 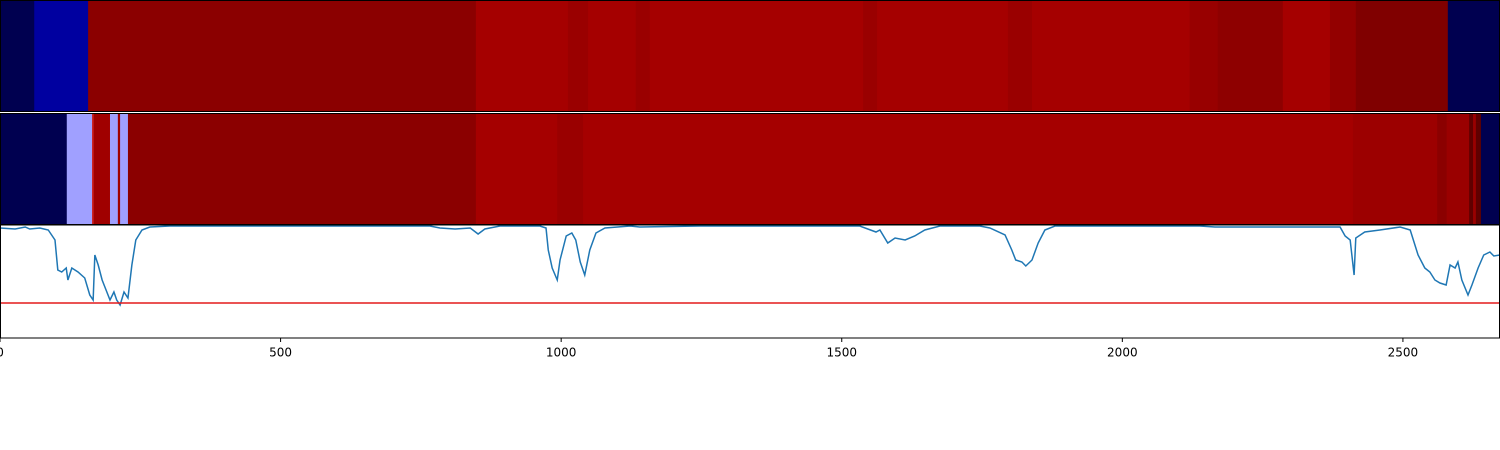 I want to click on x-tick-label: 2000, so click(x=1122, y=353).